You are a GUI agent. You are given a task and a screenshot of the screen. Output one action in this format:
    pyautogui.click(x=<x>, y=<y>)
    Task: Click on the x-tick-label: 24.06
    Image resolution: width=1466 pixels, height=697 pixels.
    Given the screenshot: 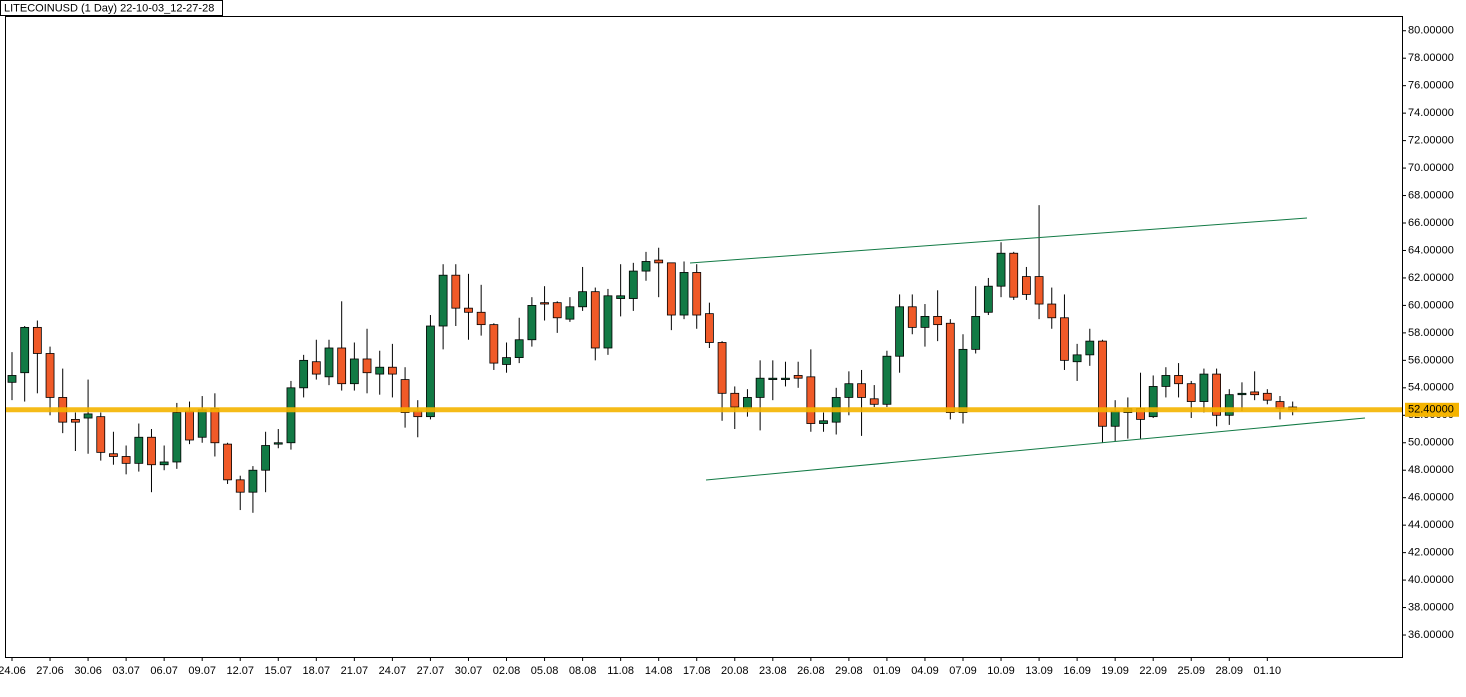 What is the action you would take?
    pyautogui.click(x=13, y=671)
    